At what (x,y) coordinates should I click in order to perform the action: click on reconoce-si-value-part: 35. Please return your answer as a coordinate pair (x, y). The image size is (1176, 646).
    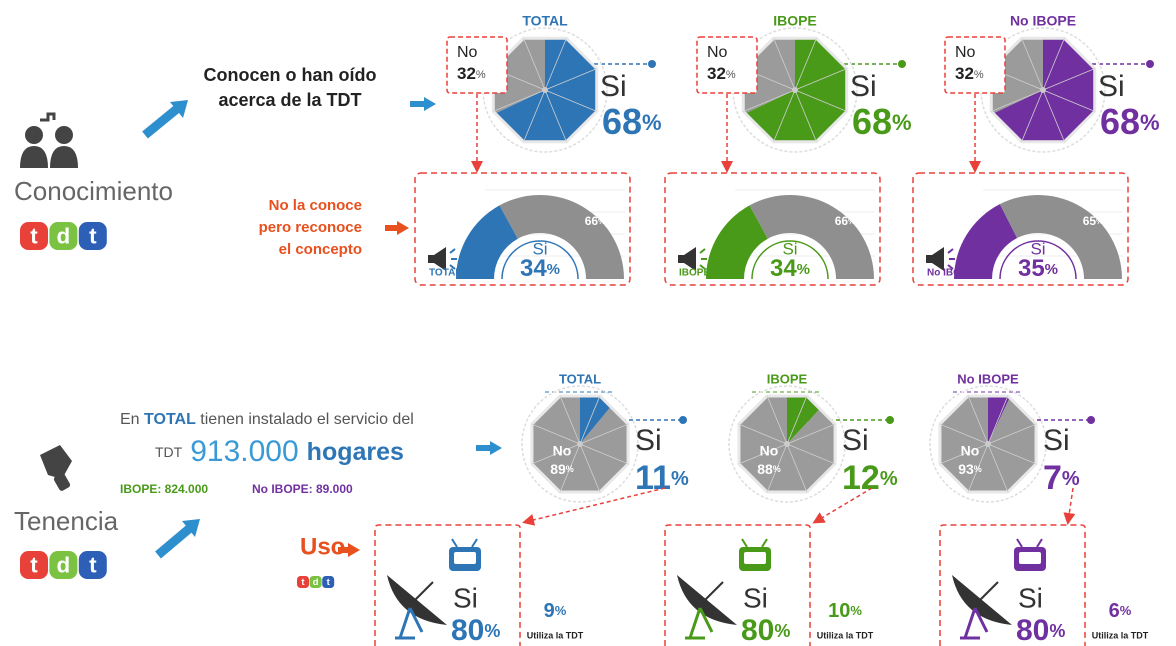
    Looking at the image, I should click on (1031, 268).